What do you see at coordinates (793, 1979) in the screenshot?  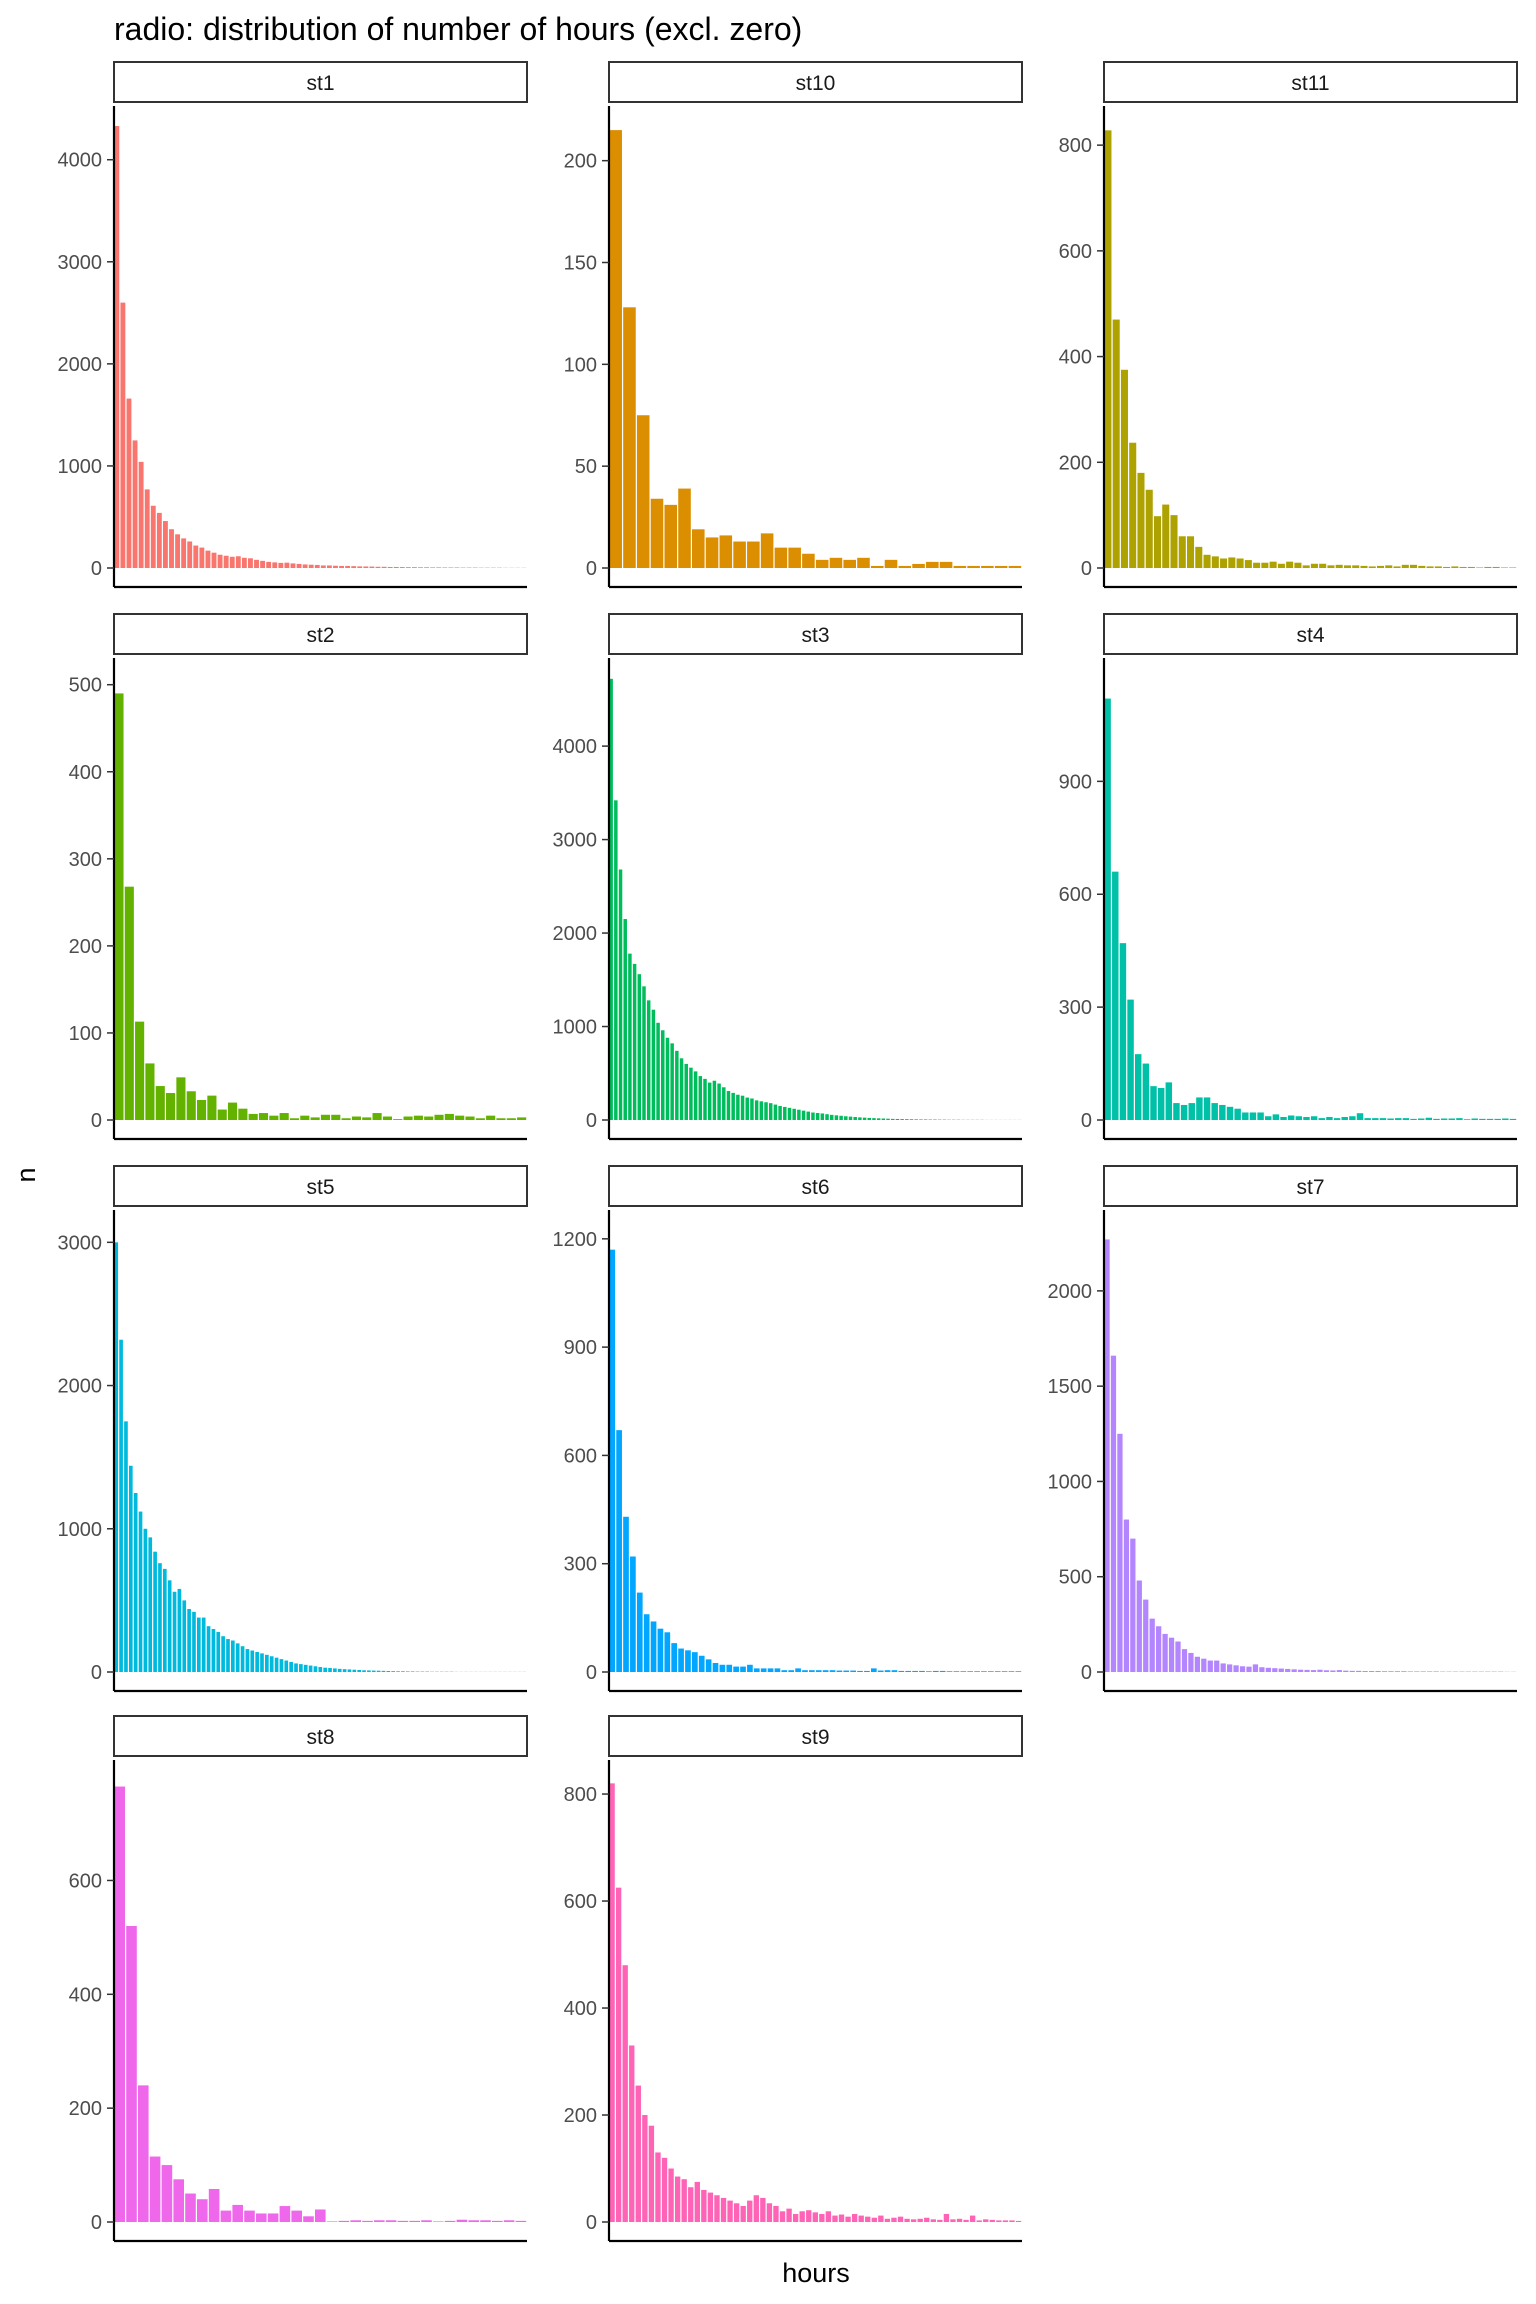 I see `panel-st9: st9 0 200 400 600 800` at bounding box center [793, 1979].